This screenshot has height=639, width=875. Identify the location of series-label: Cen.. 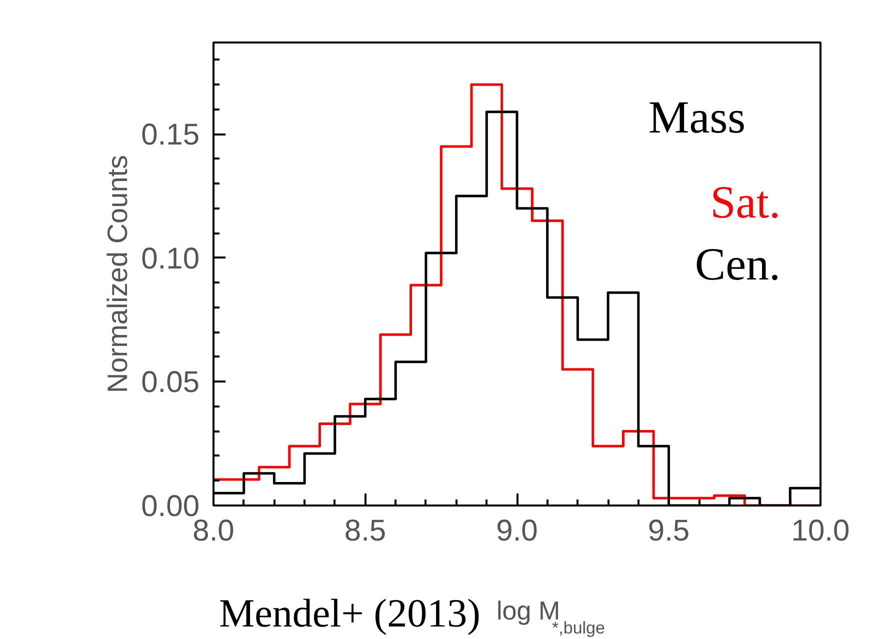
(737, 264).